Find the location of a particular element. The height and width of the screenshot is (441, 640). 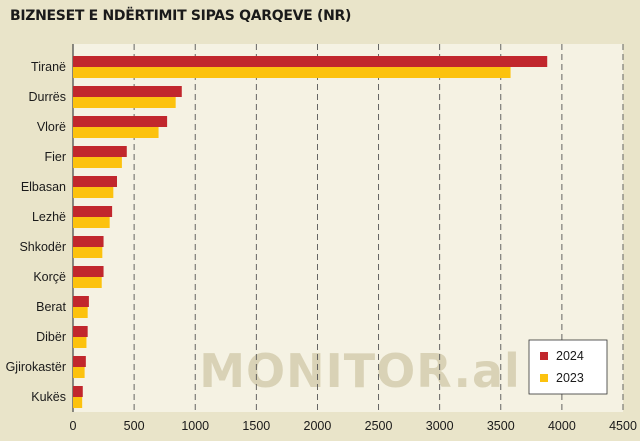

category-label: Kukës is located at coordinates (48, 397).